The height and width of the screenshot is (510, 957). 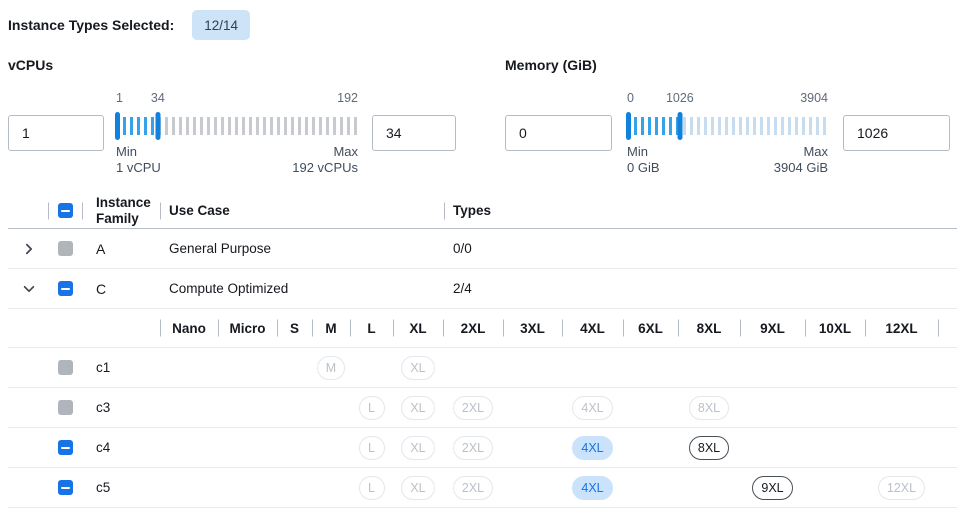 What do you see at coordinates (371, 407) in the screenshot?
I see `c3-l-pill: L` at bounding box center [371, 407].